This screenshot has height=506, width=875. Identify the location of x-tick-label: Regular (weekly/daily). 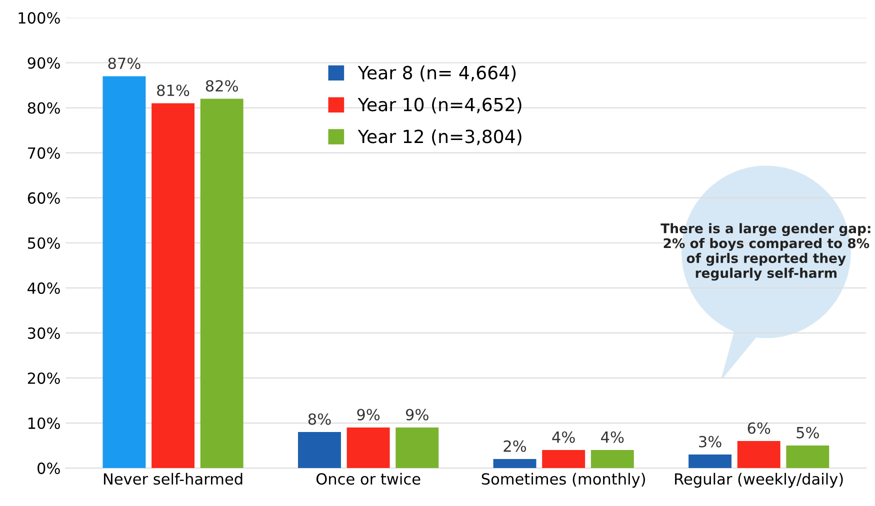
(759, 480).